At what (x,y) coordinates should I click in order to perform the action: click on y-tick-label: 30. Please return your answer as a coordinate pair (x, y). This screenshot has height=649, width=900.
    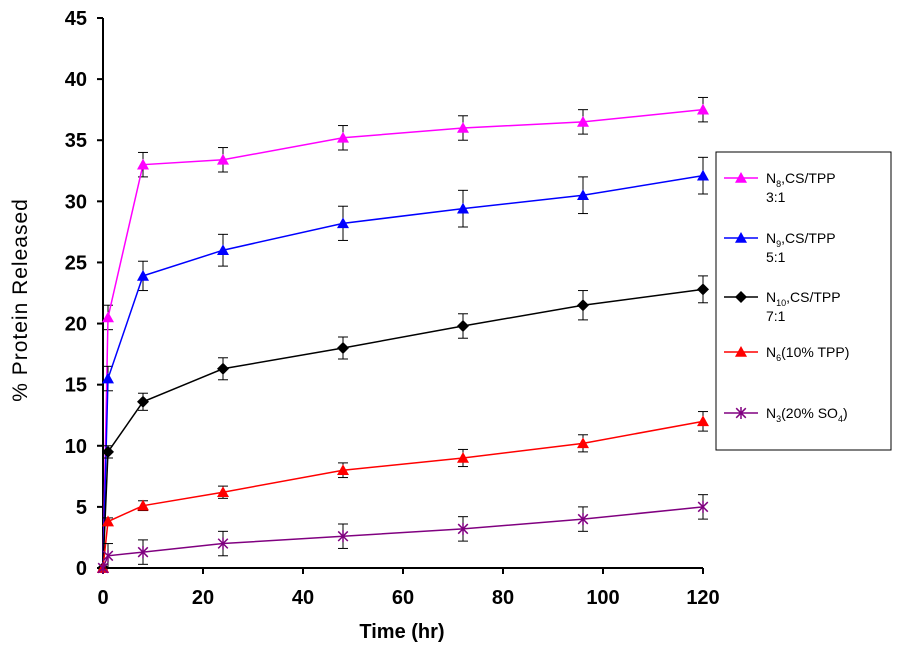
    Looking at the image, I should click on (76, 202).